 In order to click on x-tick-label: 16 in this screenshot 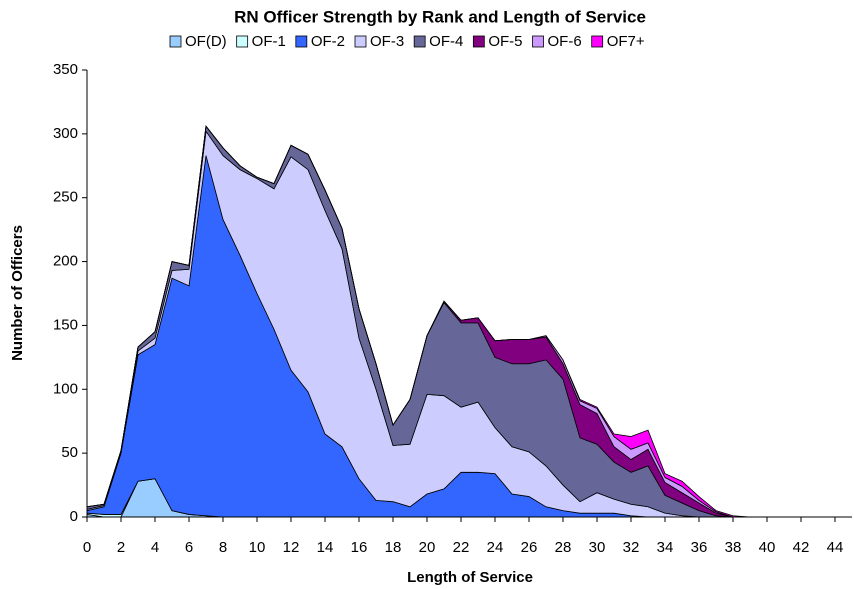, I will do `click(359, 547)`.